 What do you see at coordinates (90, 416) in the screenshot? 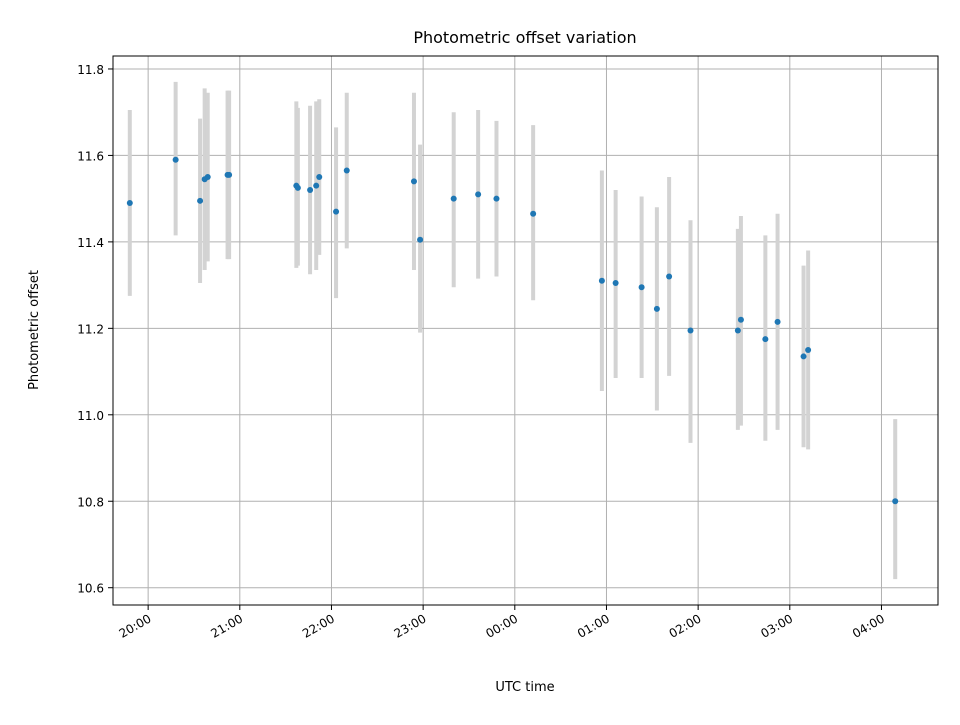
I see `y-tick-label: 11.0` at bounding box center [90, 416].